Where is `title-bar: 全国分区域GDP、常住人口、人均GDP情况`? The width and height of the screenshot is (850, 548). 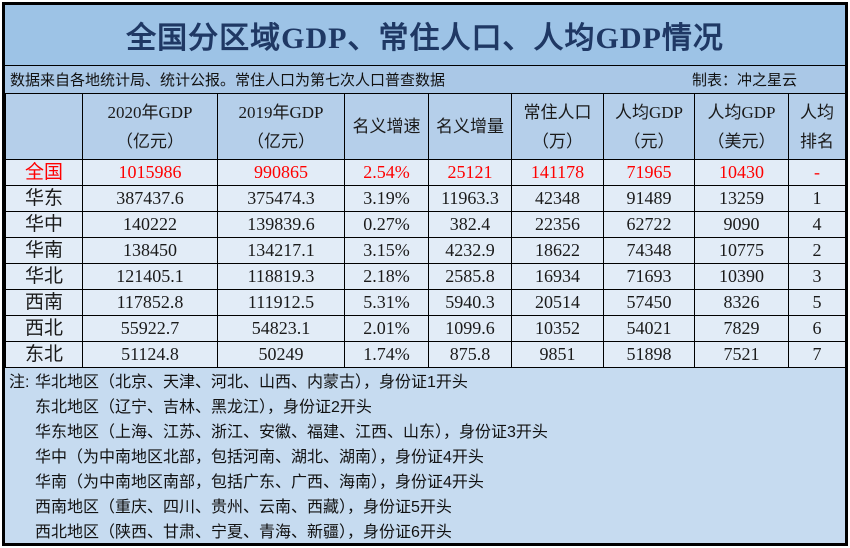
title-bar: 全国分区域GDP、常住人口、人均GDP情况 is located at coordinates (425, 35).